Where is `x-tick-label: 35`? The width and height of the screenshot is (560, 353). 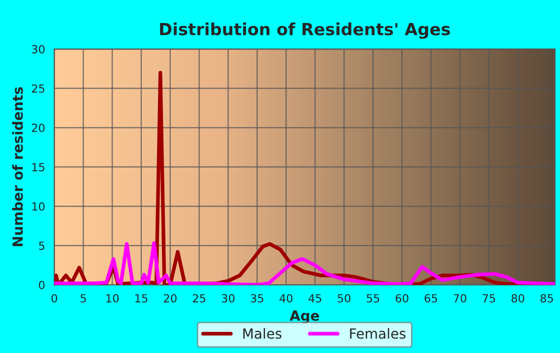
x-tick-label: 35 is located at coordinates (257, 298).